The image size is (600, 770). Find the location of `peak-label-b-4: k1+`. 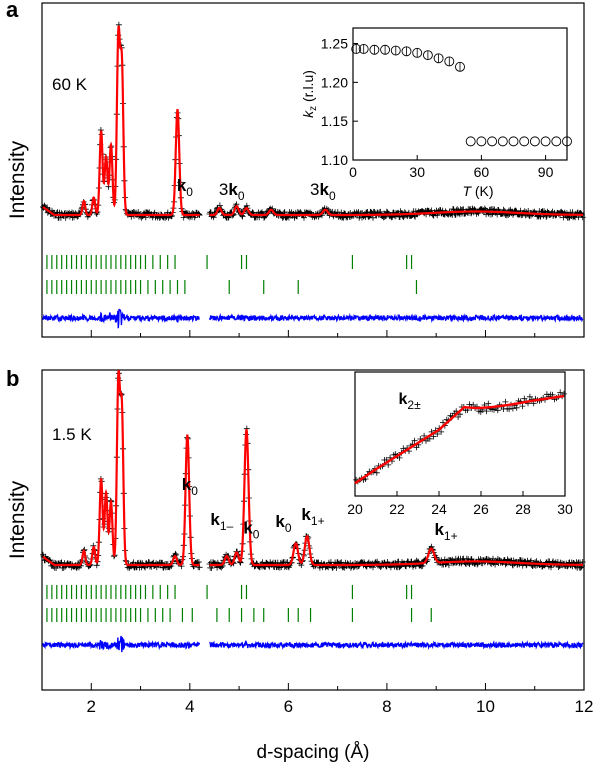

peak-label-b-4: k1+ is located at coordinates (312, 516).